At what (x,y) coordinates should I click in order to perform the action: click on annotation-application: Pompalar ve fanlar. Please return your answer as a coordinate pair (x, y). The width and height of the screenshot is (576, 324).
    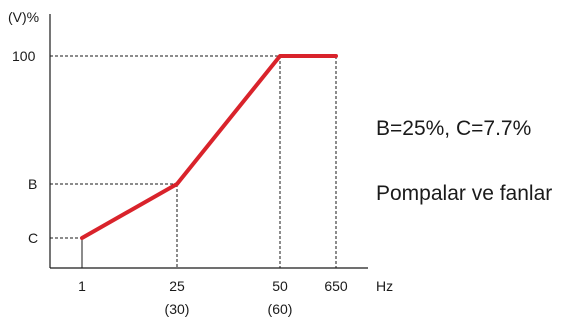
    Looking at the image, I should click on (464, 193).